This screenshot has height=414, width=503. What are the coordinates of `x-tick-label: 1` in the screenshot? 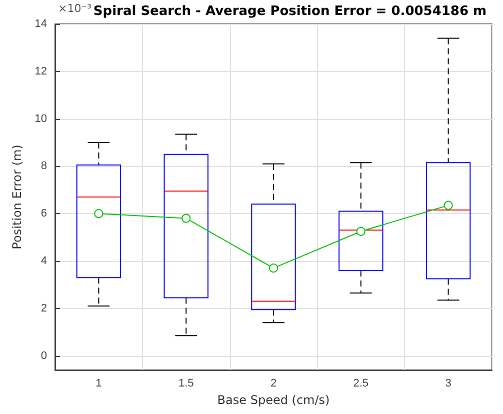 It's located at (99, 384).